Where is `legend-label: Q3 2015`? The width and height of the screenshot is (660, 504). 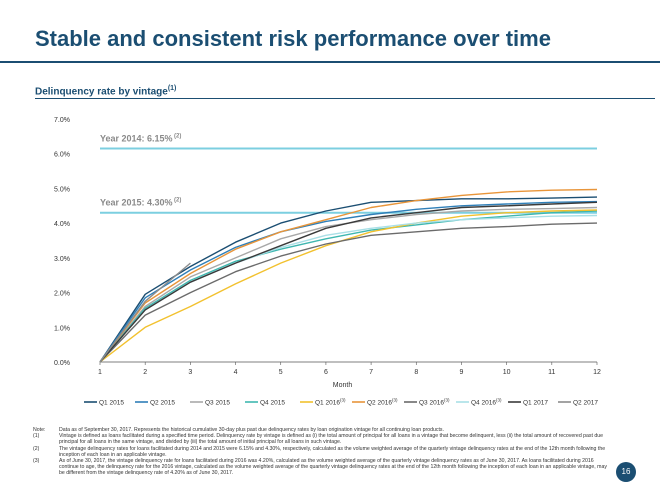
legend-label: Q3 2015 is located at coordinates (217, 403).